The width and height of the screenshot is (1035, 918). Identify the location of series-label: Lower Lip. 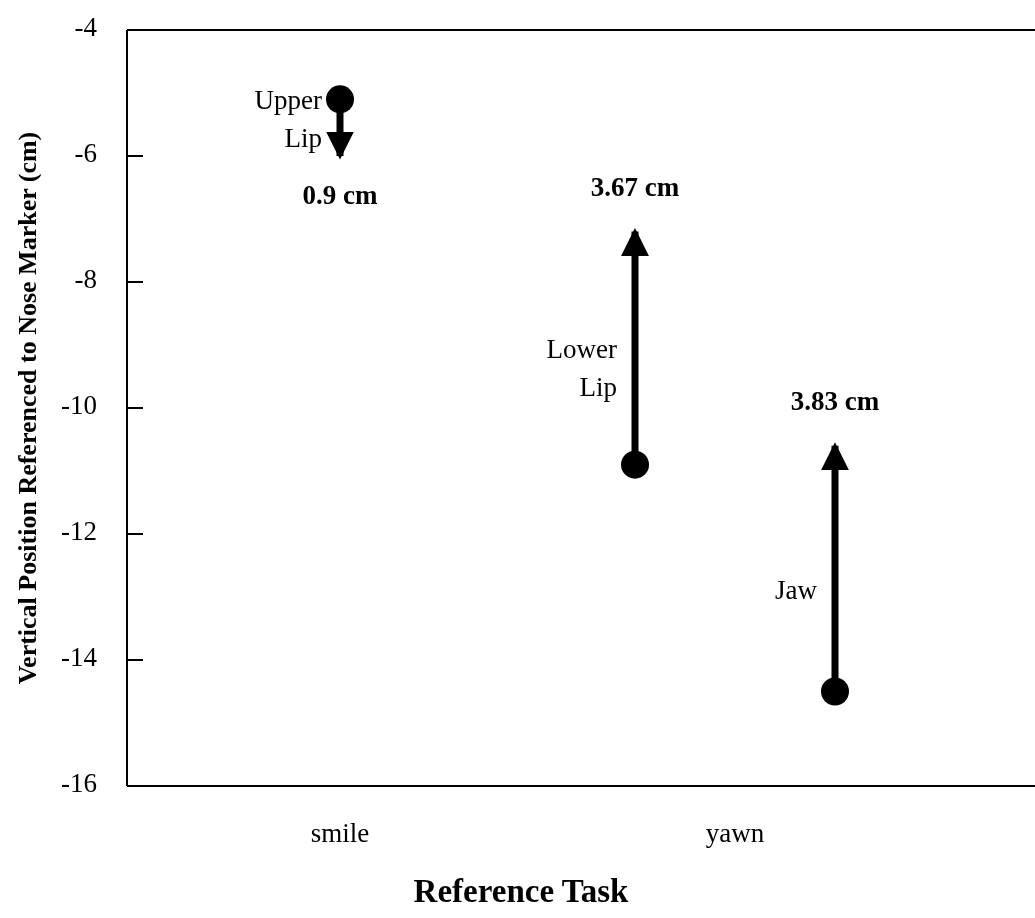
(582, 368).